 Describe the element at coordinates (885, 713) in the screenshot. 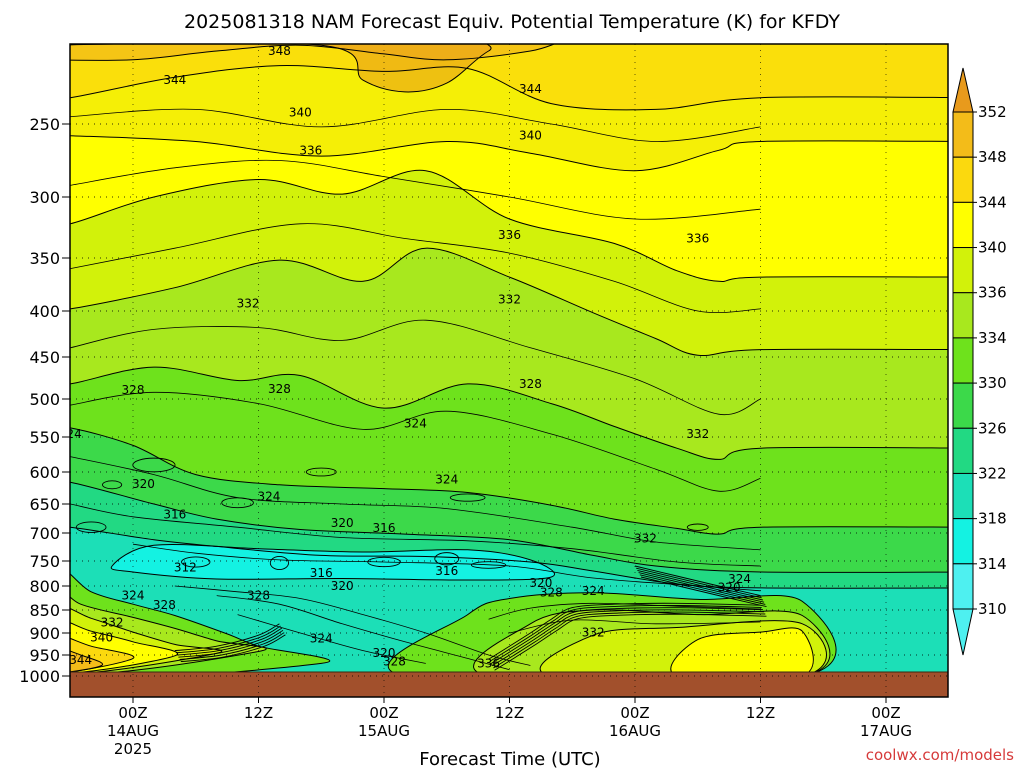

I see `x-tick-time-6: 00Z` at that location.